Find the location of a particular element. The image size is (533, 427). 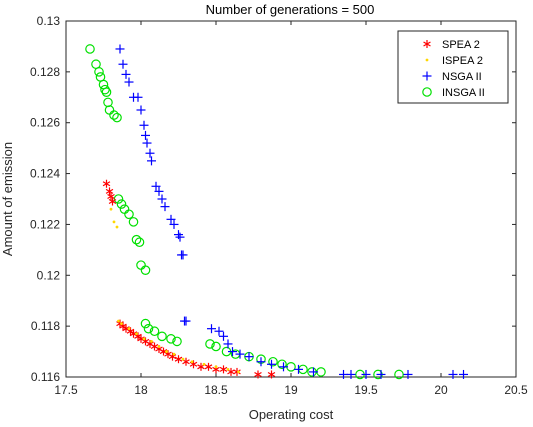

y-tick-label: 0.124 is located at coordinates (45, 174).